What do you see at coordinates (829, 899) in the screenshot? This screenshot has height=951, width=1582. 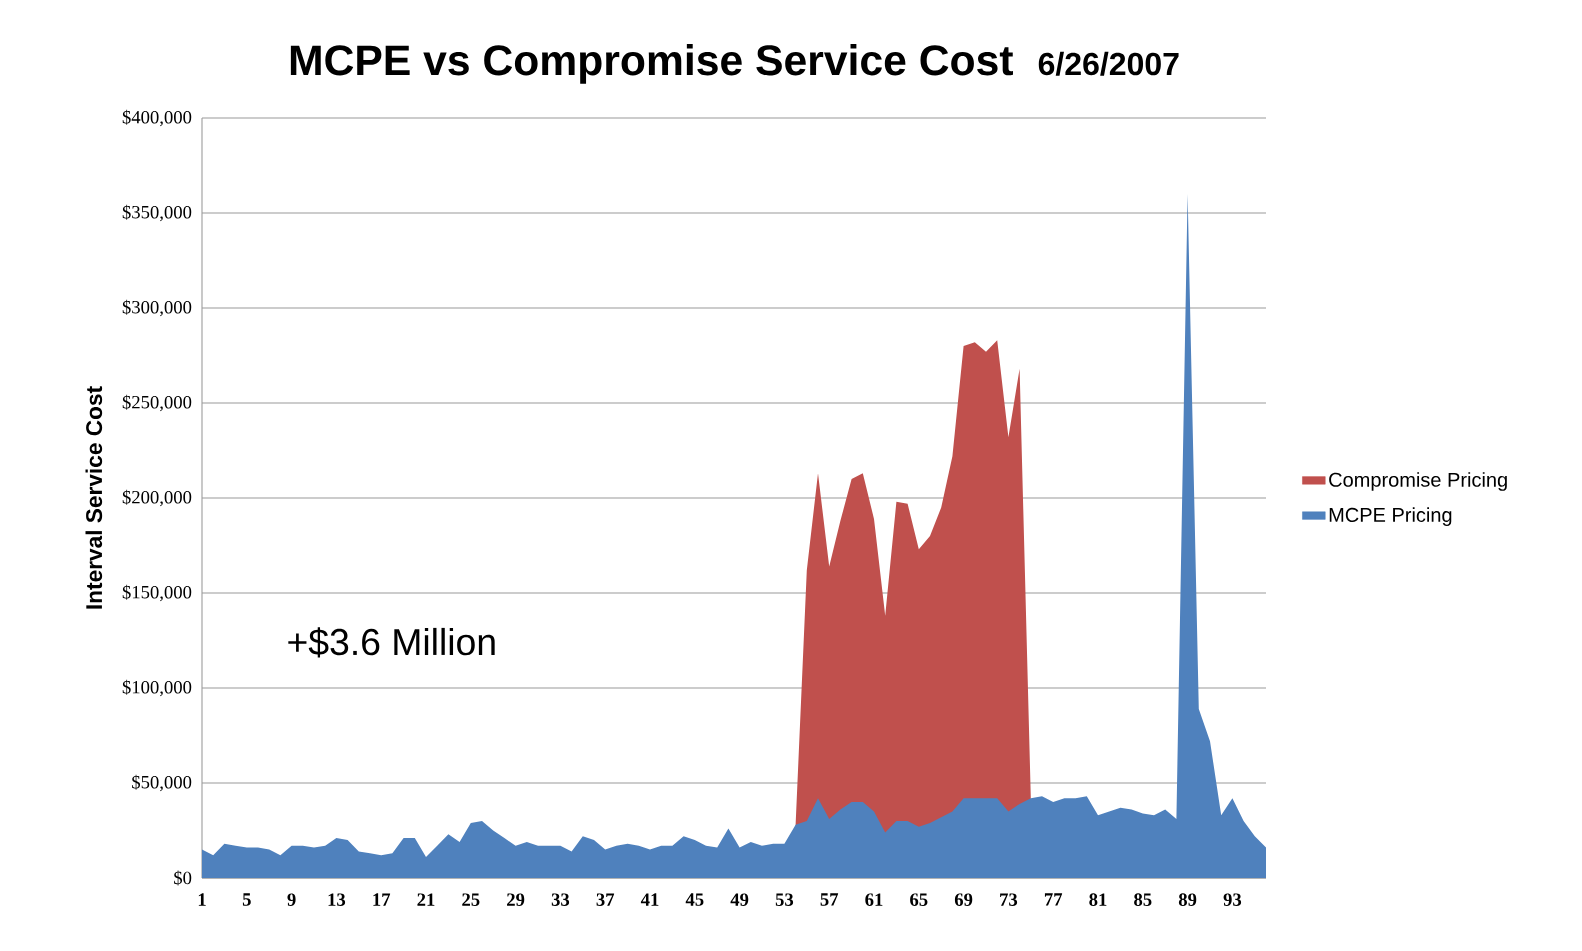 I see `x-tick-label: 57` at bounding box center [829, 899].